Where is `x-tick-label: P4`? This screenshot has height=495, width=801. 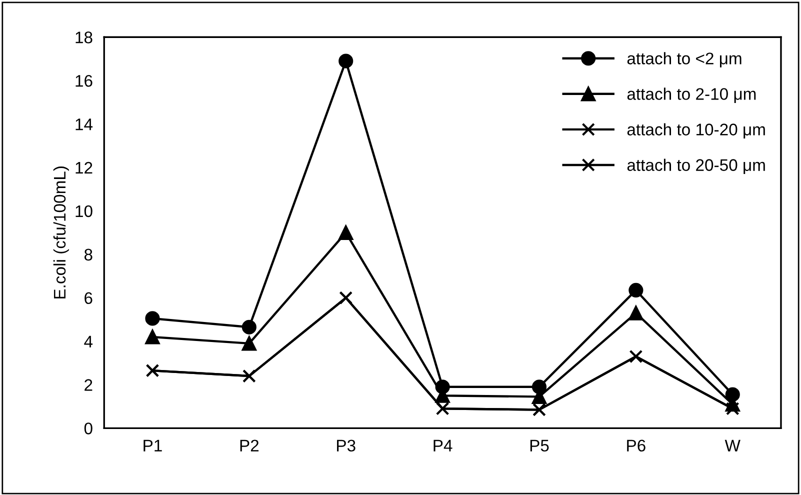 x-tick-label: P4 is located at coordinates (443, 446).